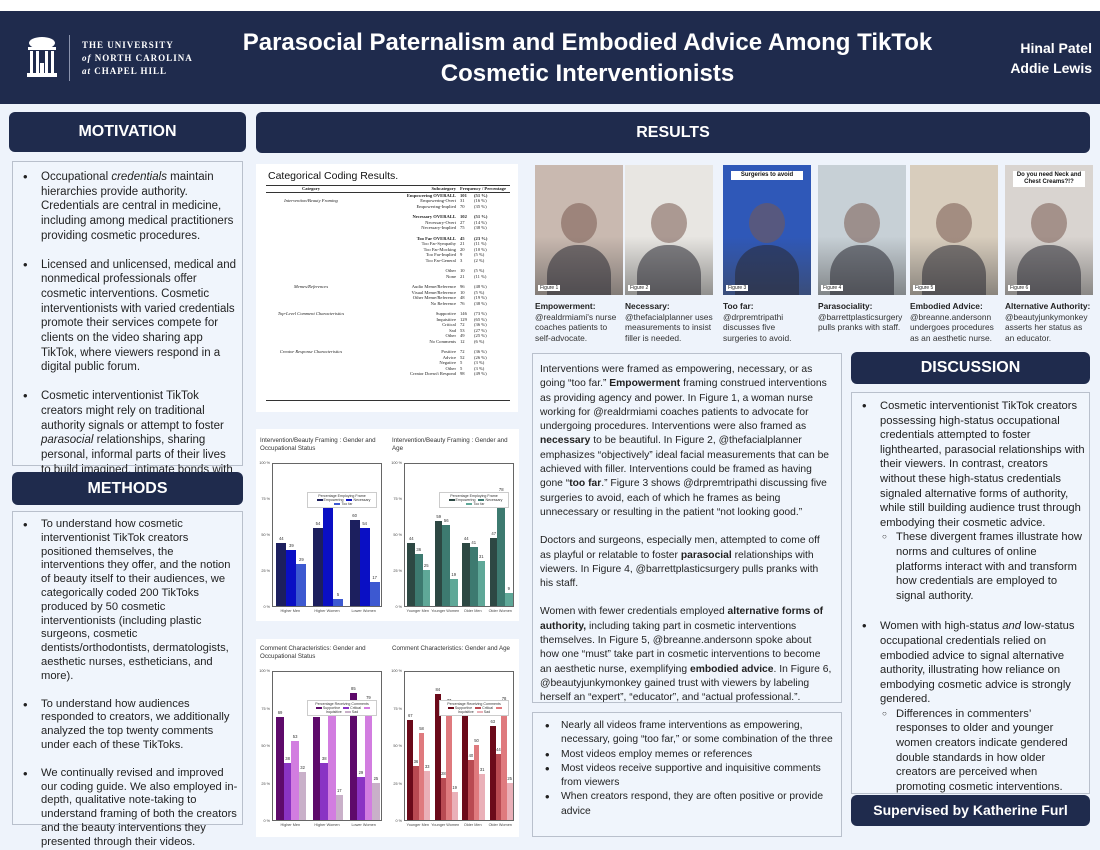 The image size is (1100, 850). Describe the element at coordinates (480, 206) in the screenshot. I see `percentage-cell: (35 %)` at that location.